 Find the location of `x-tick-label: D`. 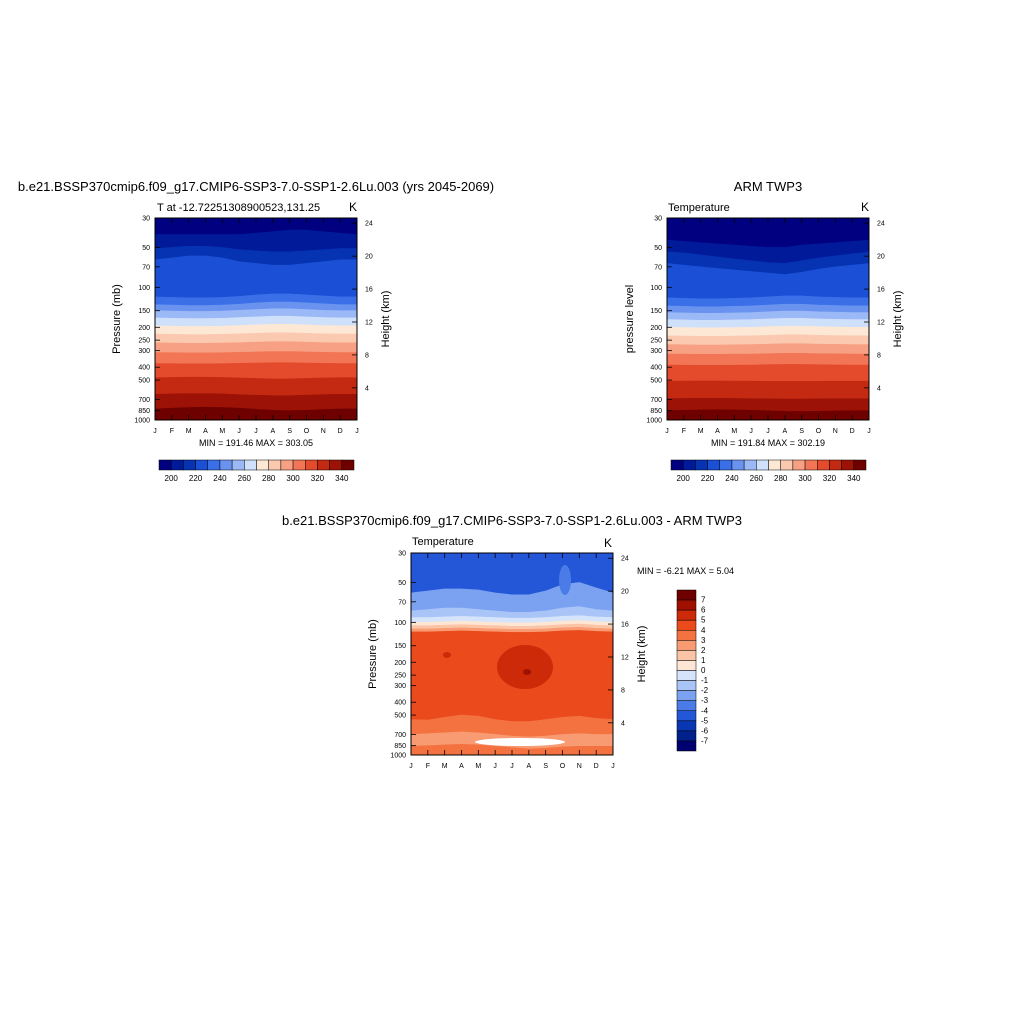

x-tick-label: D is located at coordinates (596, 766).